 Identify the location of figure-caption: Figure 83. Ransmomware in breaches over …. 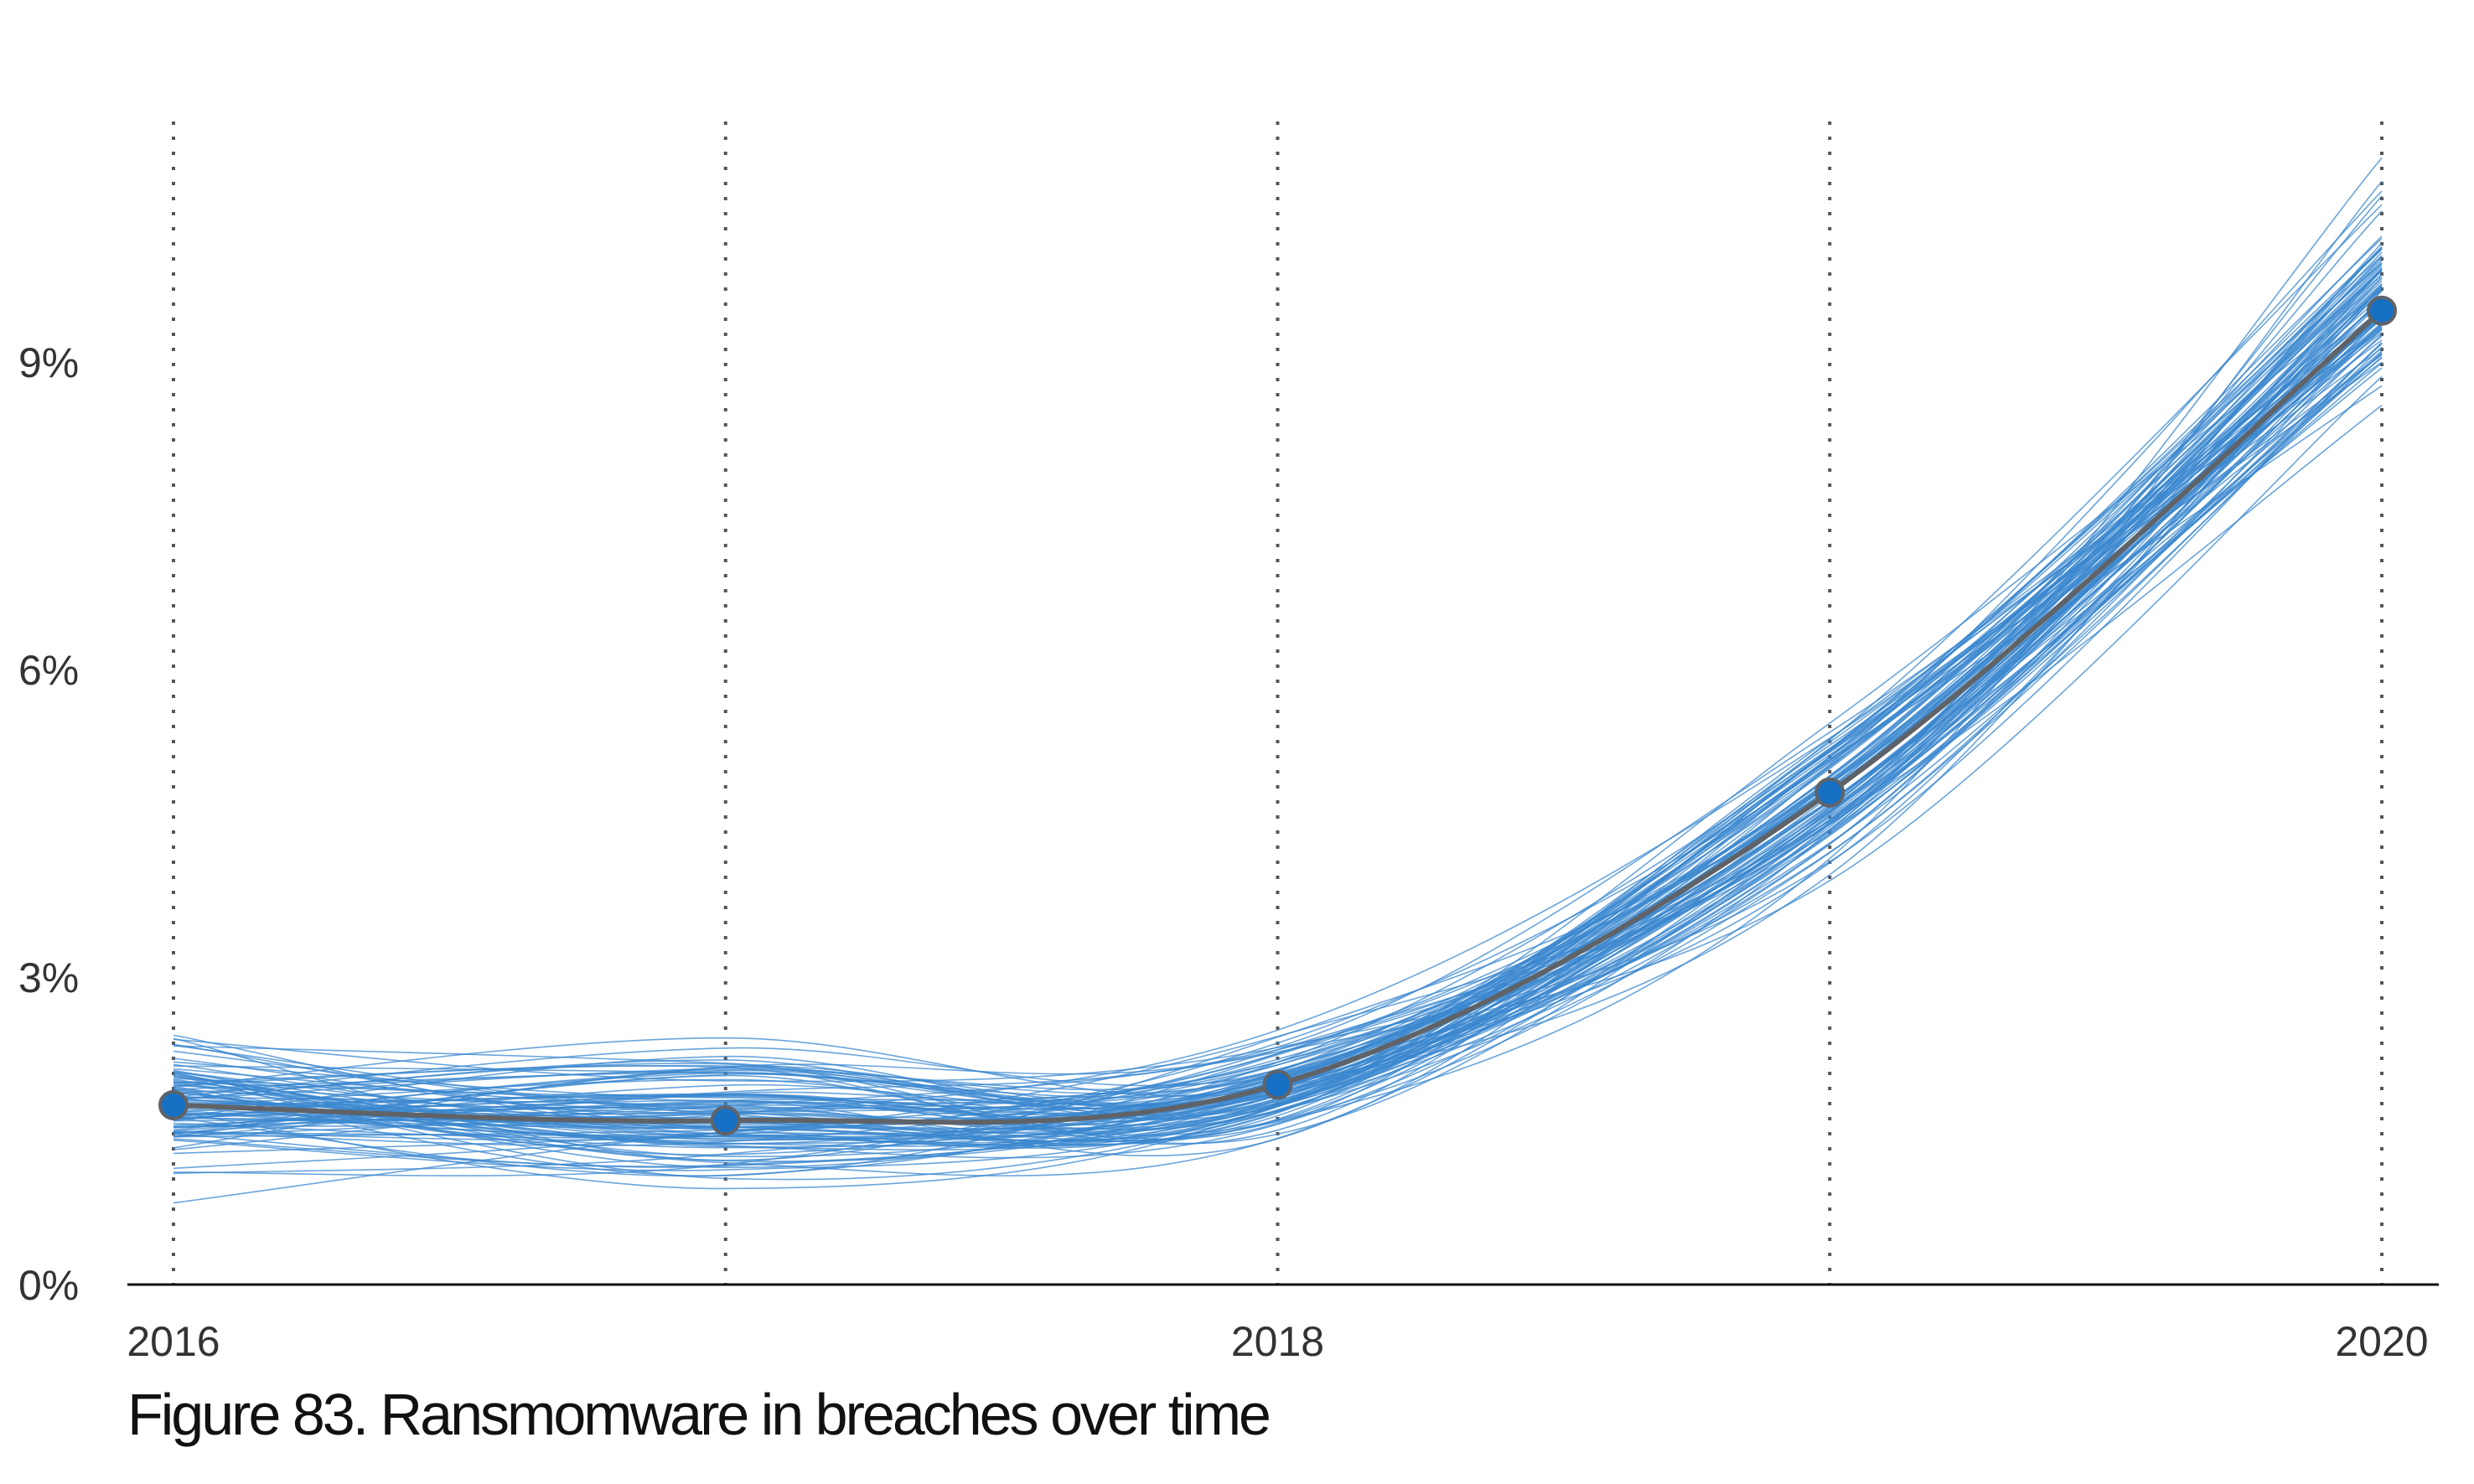
(699, 1414).